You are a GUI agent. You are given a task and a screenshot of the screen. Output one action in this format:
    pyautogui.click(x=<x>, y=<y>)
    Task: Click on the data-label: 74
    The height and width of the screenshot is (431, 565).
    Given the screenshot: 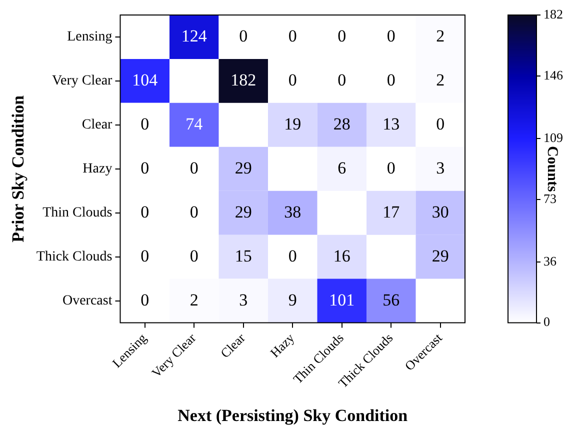 What is the action you would take?
    pyautogui.click(x=195, y=124)
    